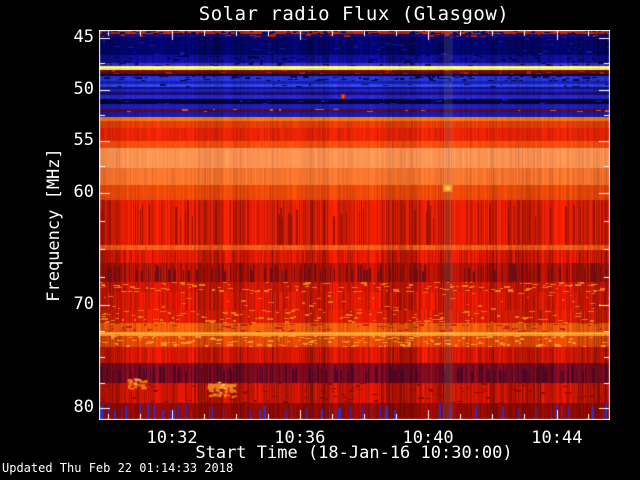 This screenshot has width=640, height=480. Describe the element at coordinates (83, 139) in the screenshot. I see `y-tick-label: 55` at that location.